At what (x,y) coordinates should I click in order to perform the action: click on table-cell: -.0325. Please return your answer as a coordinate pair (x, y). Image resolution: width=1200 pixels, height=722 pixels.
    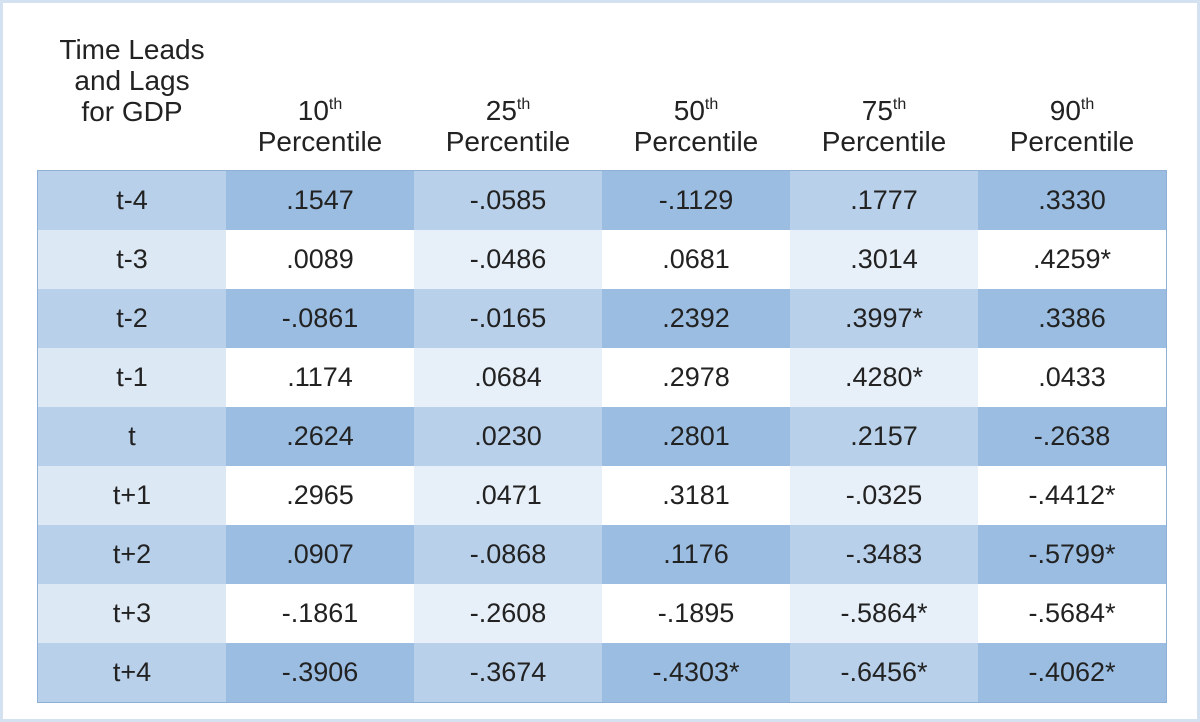
    Looking at the image, I should click on (884, 495).